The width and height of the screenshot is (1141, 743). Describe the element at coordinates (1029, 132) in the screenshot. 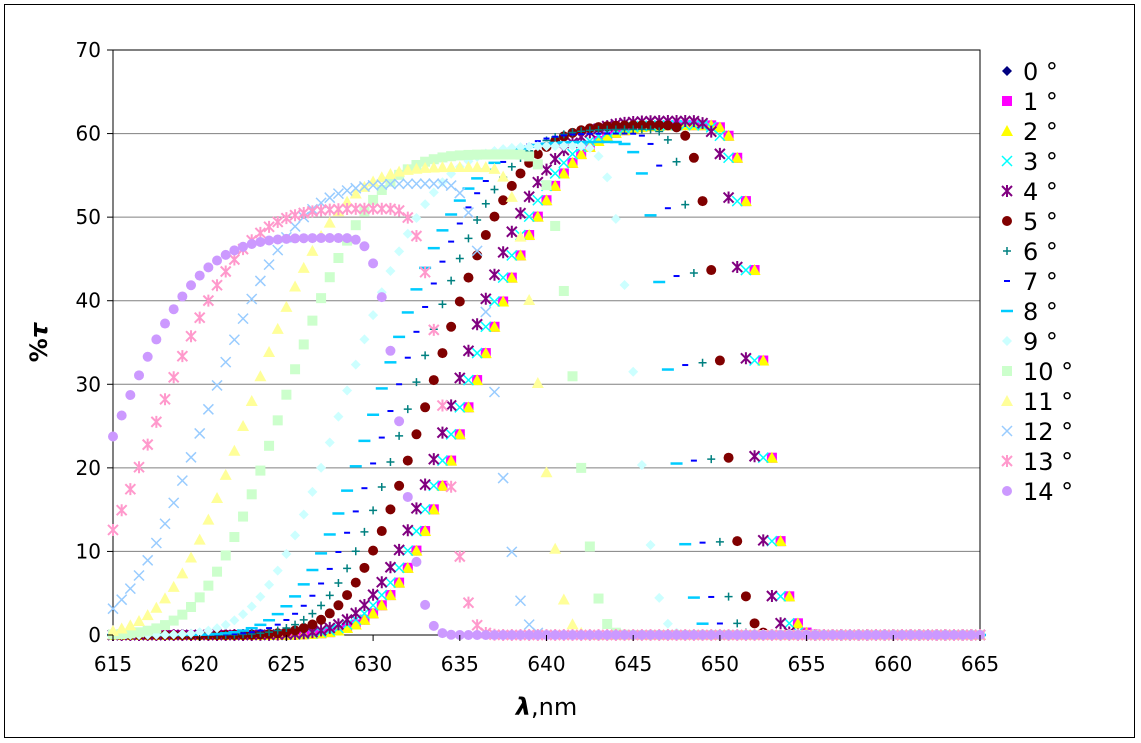

I see `legend-item: 2 °` at that location.